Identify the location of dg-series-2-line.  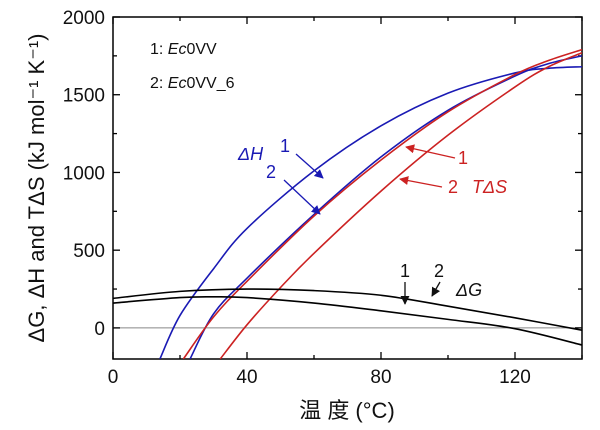
(347, 310).